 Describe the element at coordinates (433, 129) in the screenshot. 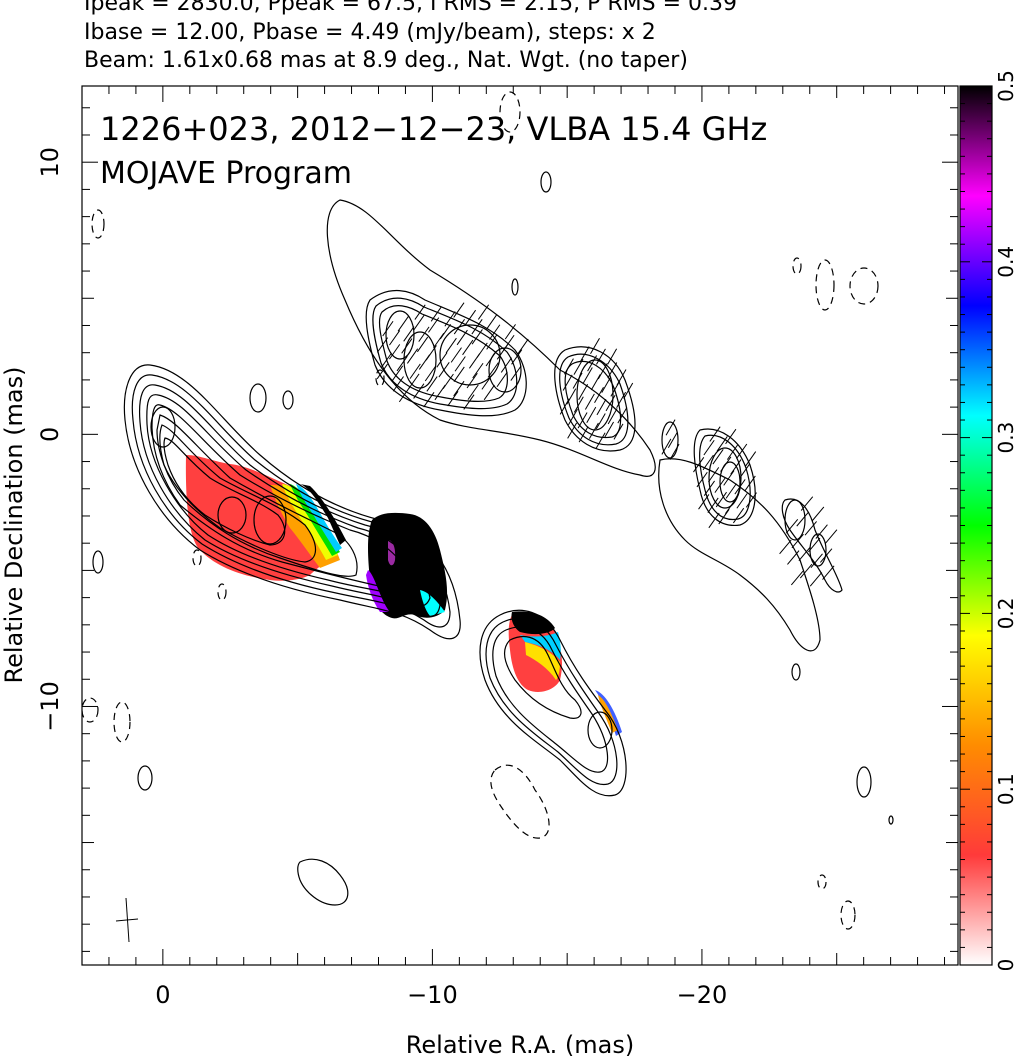

I see `chart-title: 1226+023, 2012−12−23, VLBA 15.4 GHz` at that location.